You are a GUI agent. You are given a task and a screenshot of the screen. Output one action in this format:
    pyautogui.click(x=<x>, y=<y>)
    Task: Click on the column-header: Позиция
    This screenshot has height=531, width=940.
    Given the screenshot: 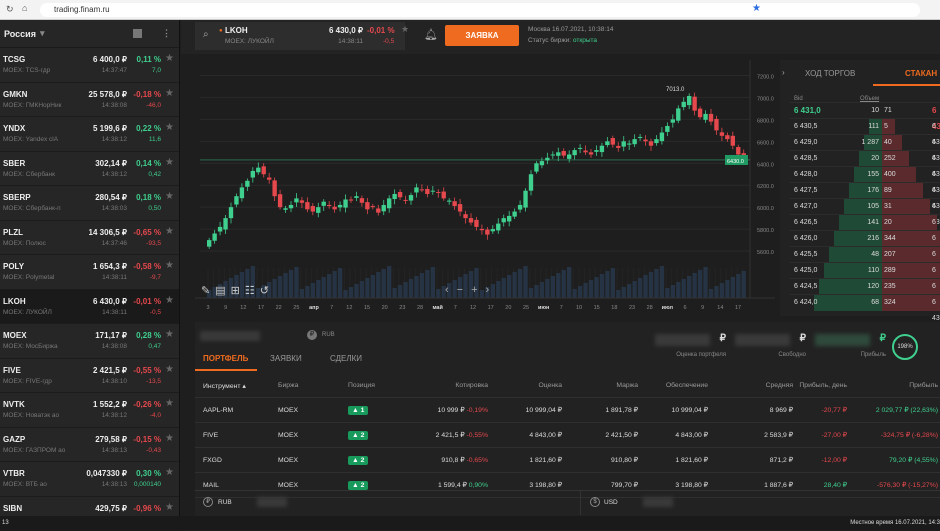 What is the action you would take?
    pyautogui.click(x=361, y=385)
    